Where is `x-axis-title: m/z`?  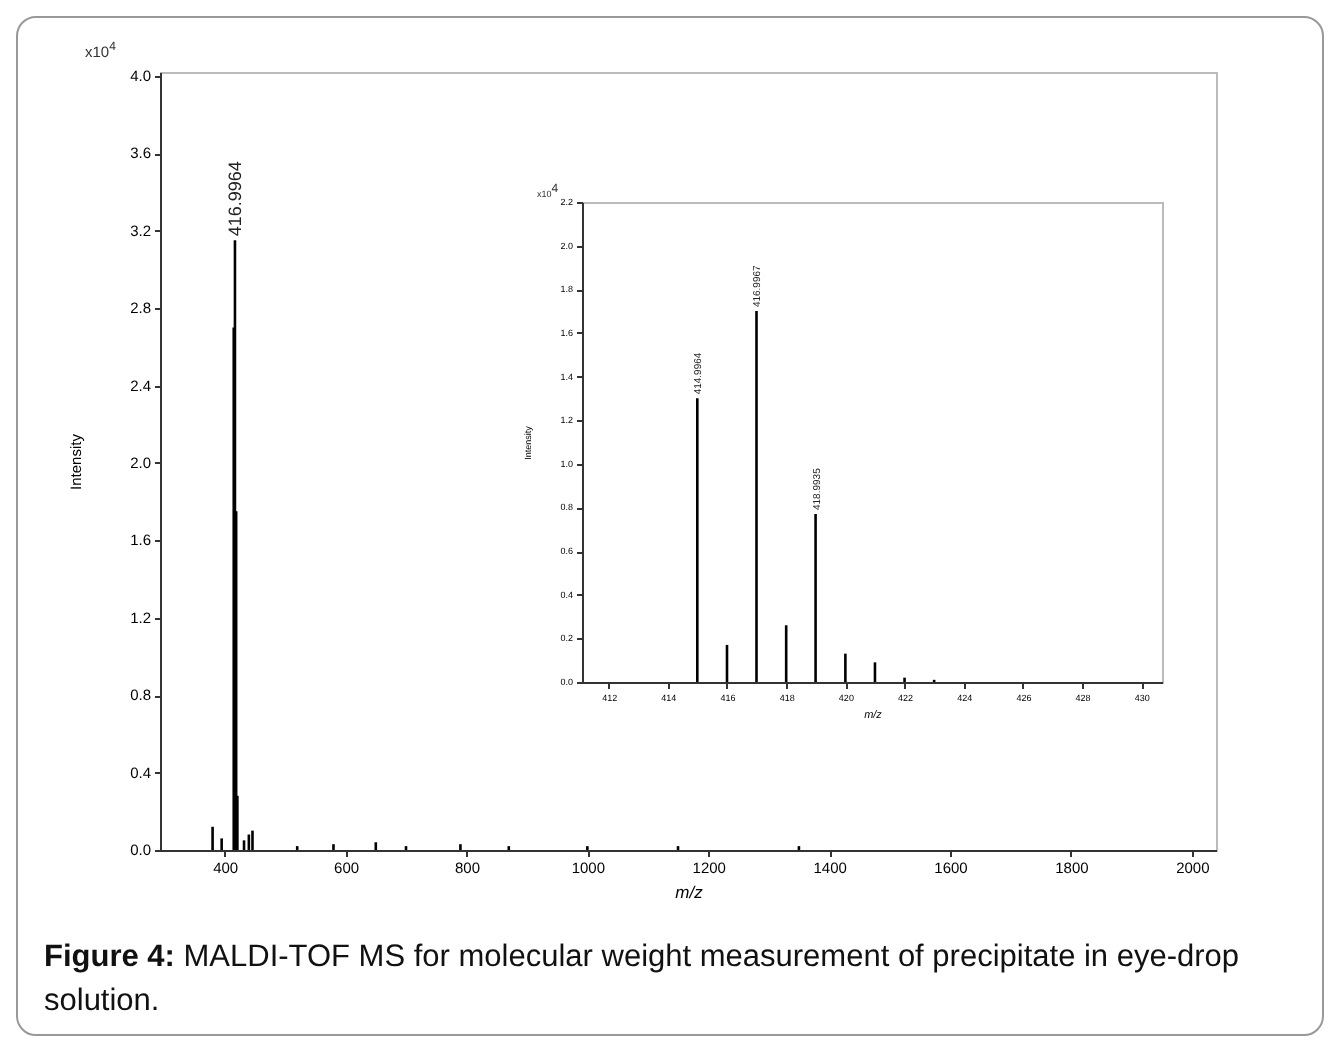 x-axis-title: m/z is located at coordinates (690, 892).